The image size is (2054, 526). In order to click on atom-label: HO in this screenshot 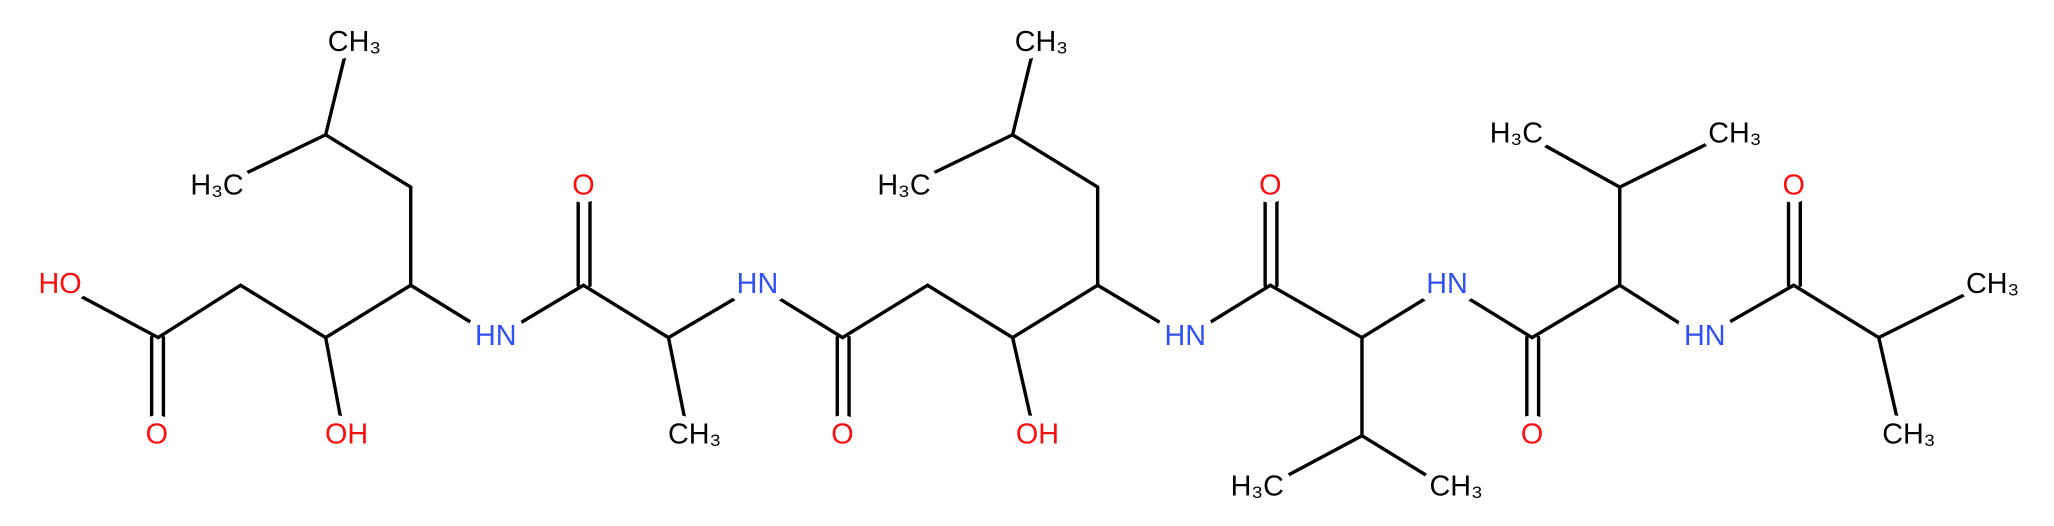, I will do `click(59, 284)`.